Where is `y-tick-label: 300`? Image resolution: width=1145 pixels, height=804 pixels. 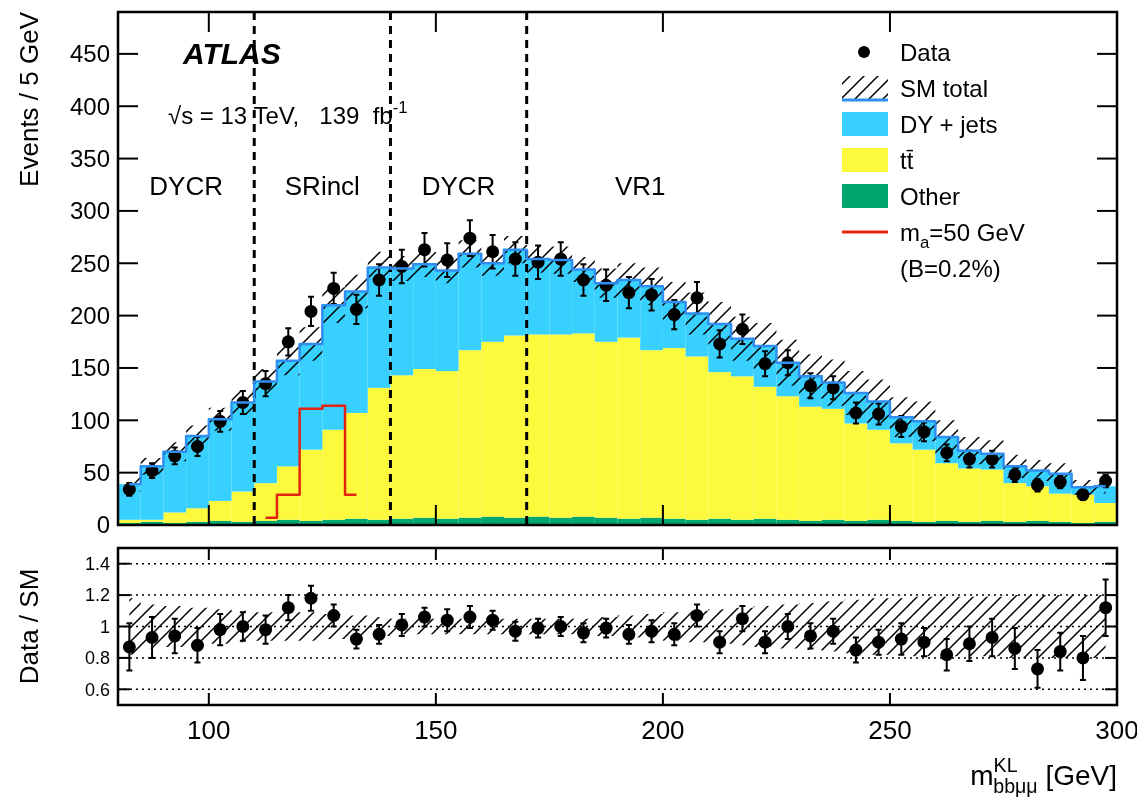 y-tick-label: 300 is located at coordinates (89, 211).